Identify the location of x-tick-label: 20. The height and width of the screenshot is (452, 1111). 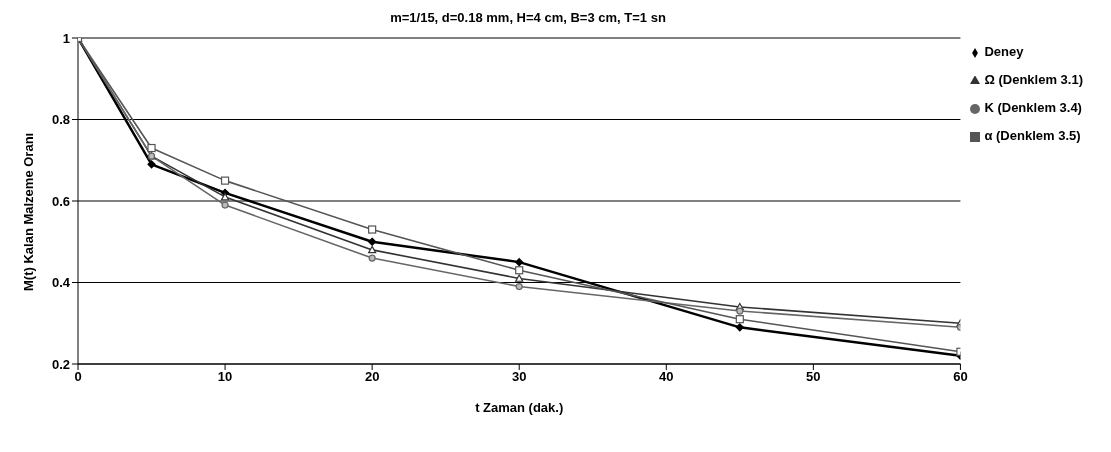
(372, 377).